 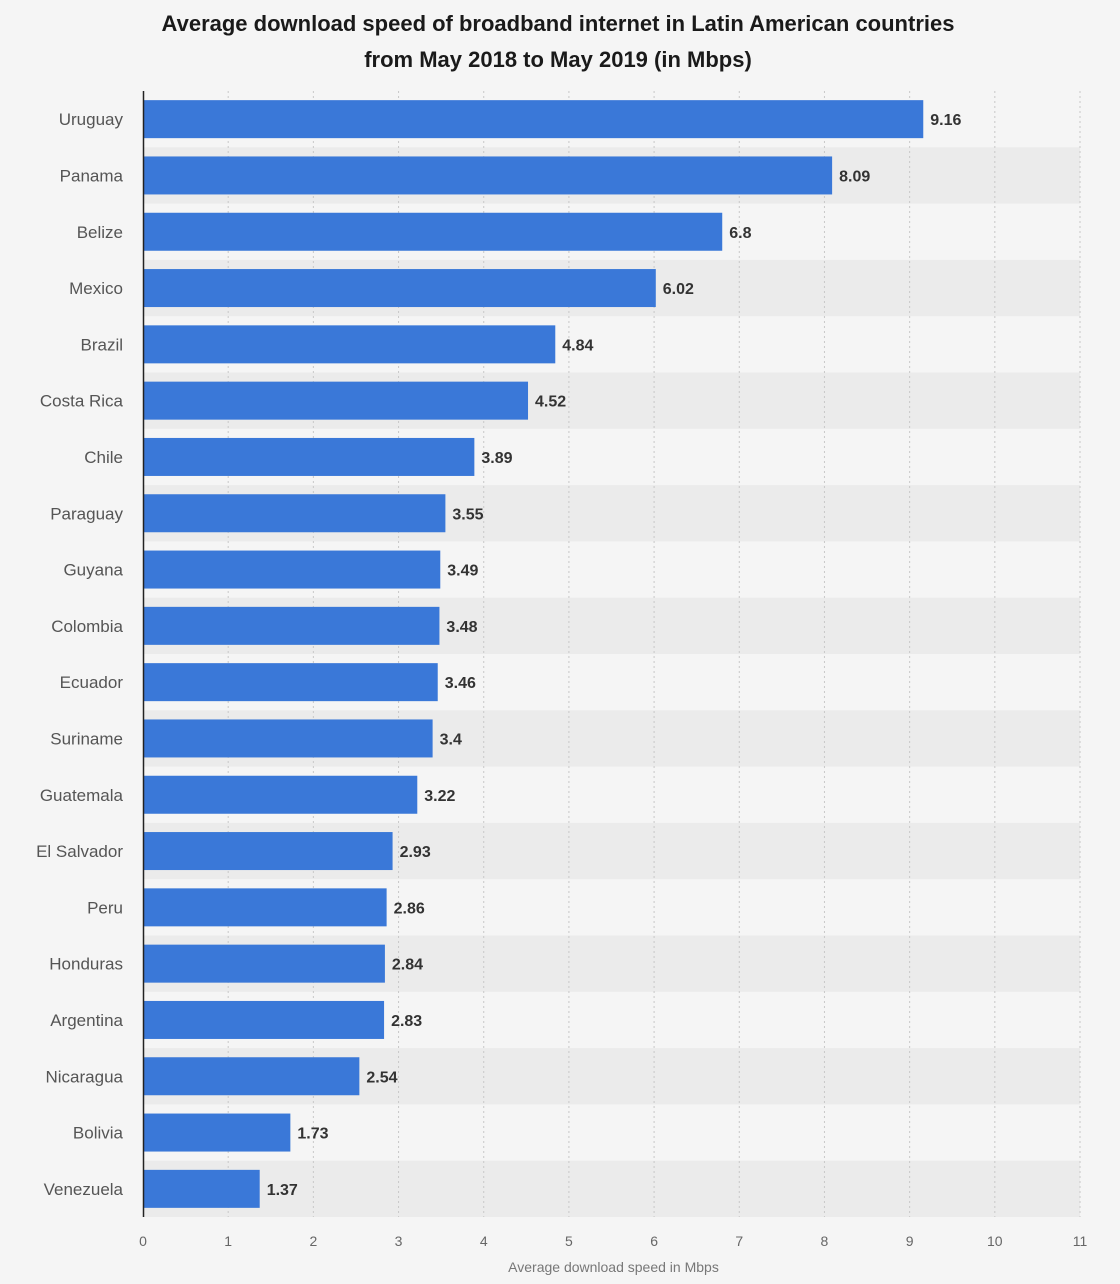 What do you see at coordinates (228, 1241) in the screenshot?
I see `x-tick-label: 1` at bounding box center [228, 1241].